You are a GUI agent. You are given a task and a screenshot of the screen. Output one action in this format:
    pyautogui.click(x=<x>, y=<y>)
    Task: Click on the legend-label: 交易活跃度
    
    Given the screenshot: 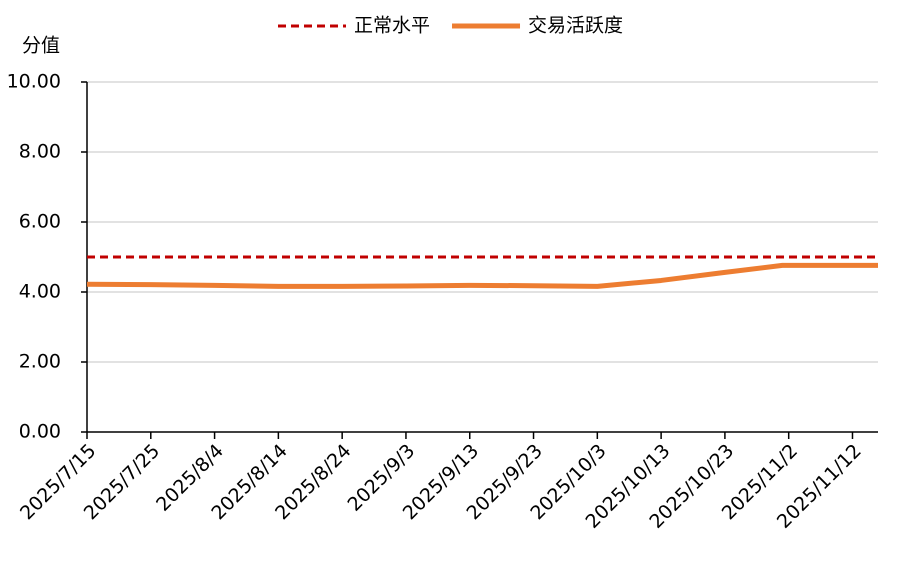 What is the action you would take?
    pyautogui.click(x=575, y=26)
    